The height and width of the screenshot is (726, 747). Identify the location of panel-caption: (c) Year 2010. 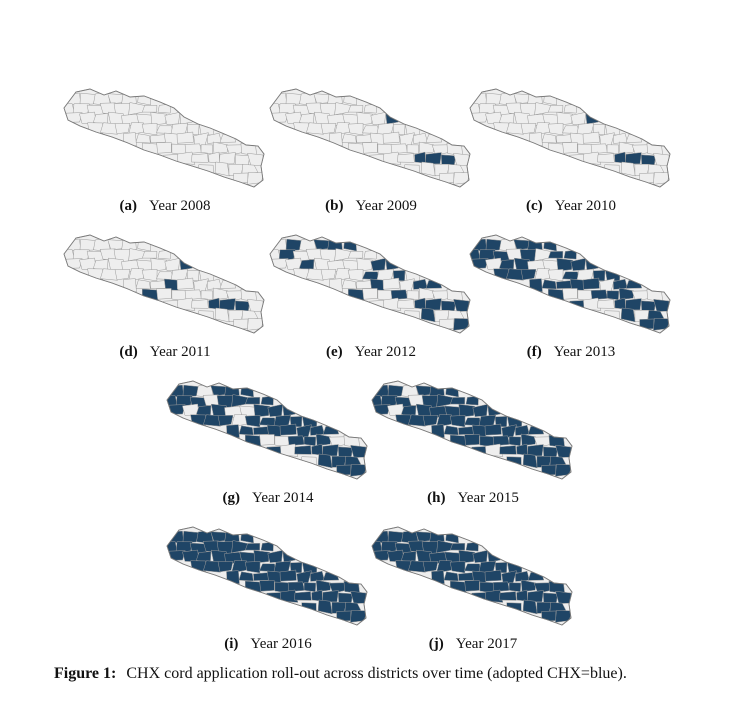
(571, 206).